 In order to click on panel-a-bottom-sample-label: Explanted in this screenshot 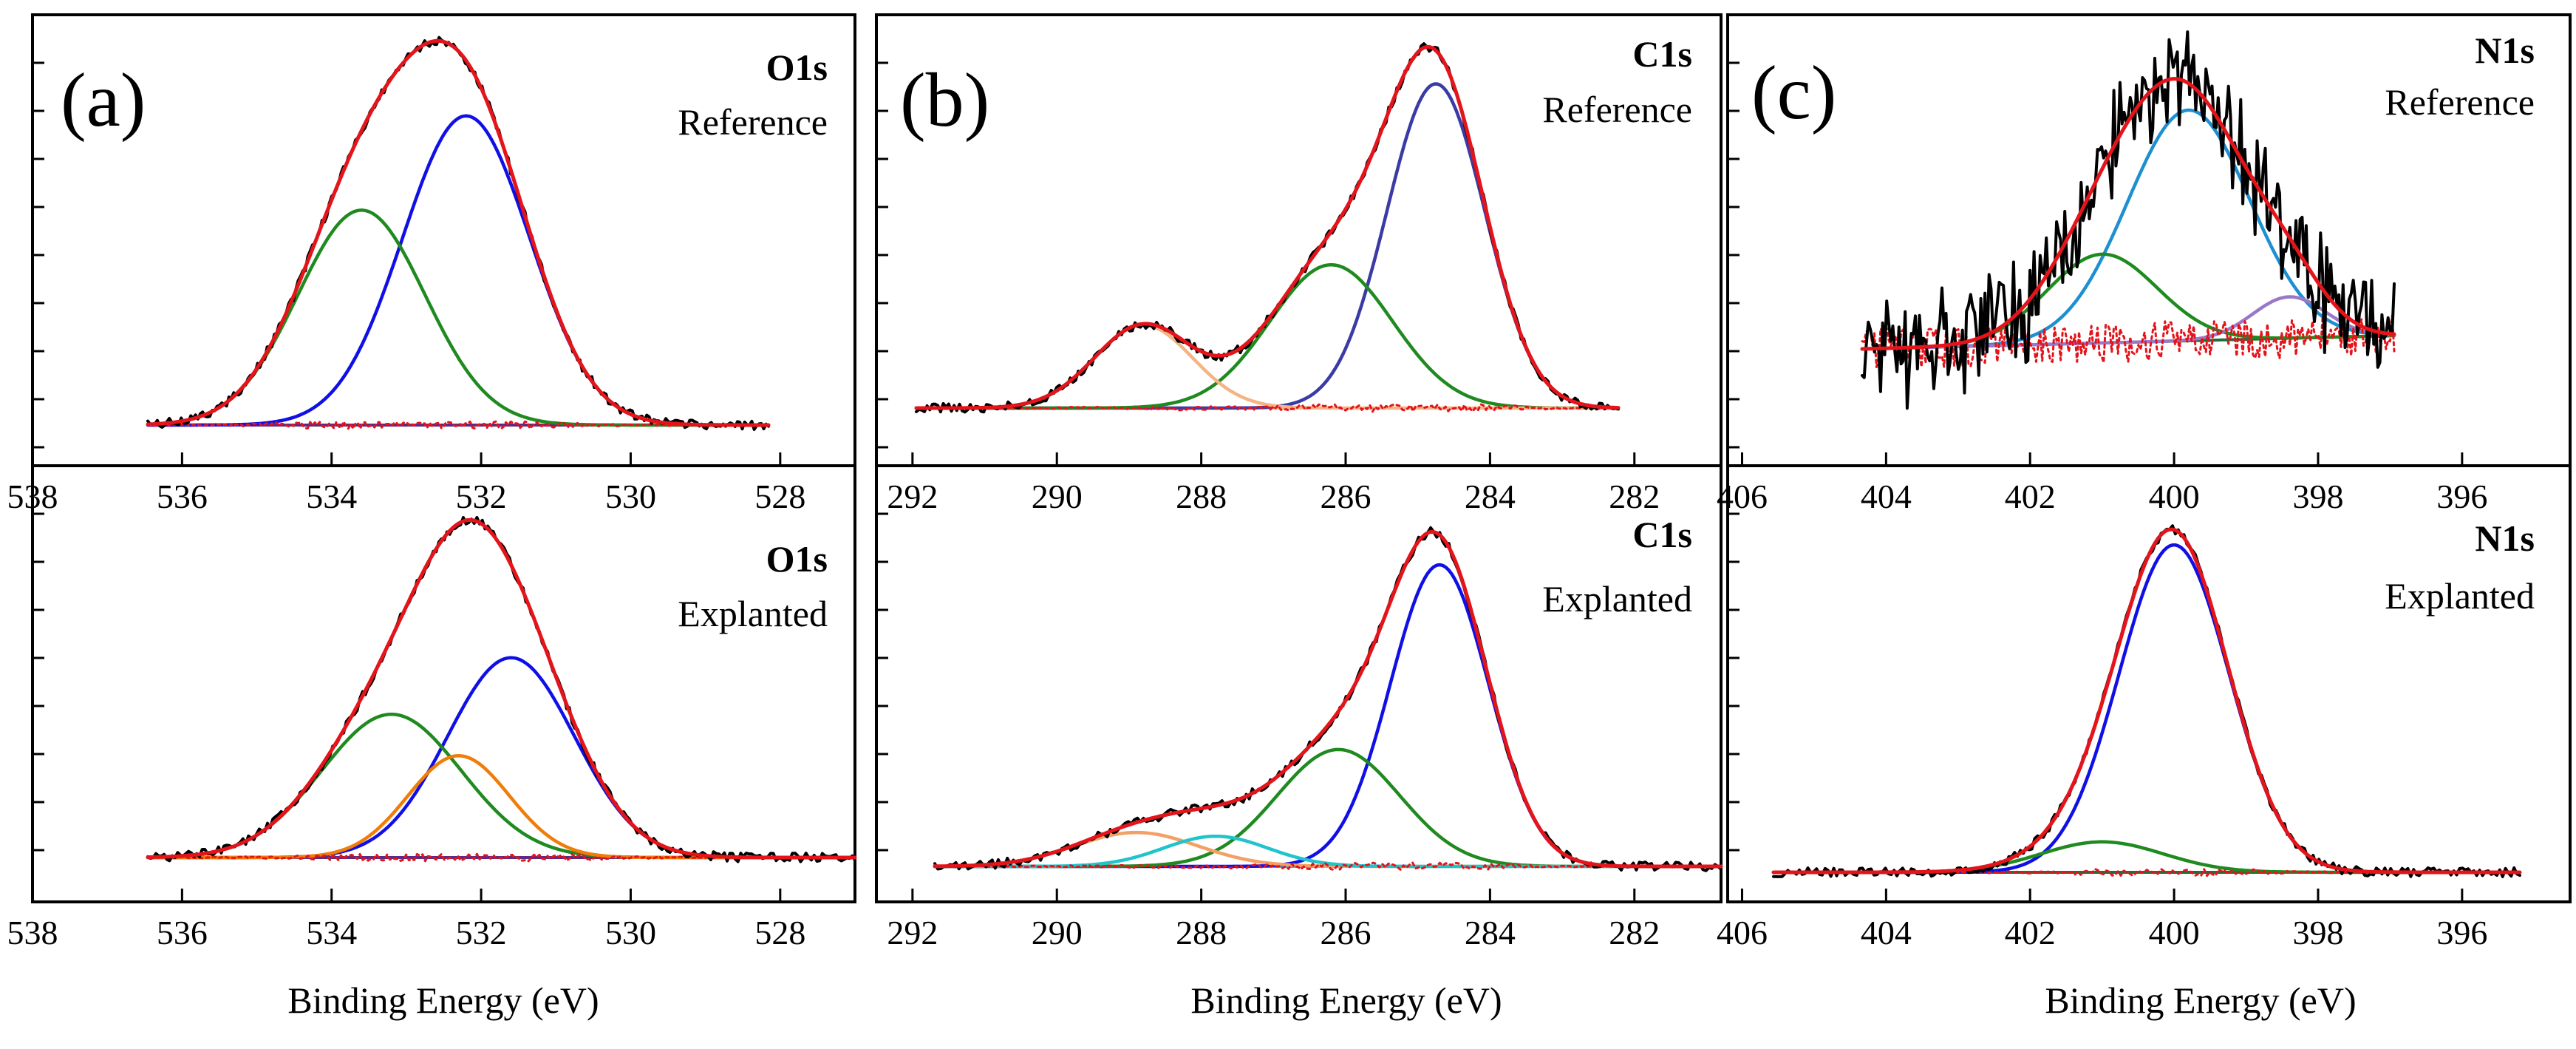, I will do `click(753, 613)`.